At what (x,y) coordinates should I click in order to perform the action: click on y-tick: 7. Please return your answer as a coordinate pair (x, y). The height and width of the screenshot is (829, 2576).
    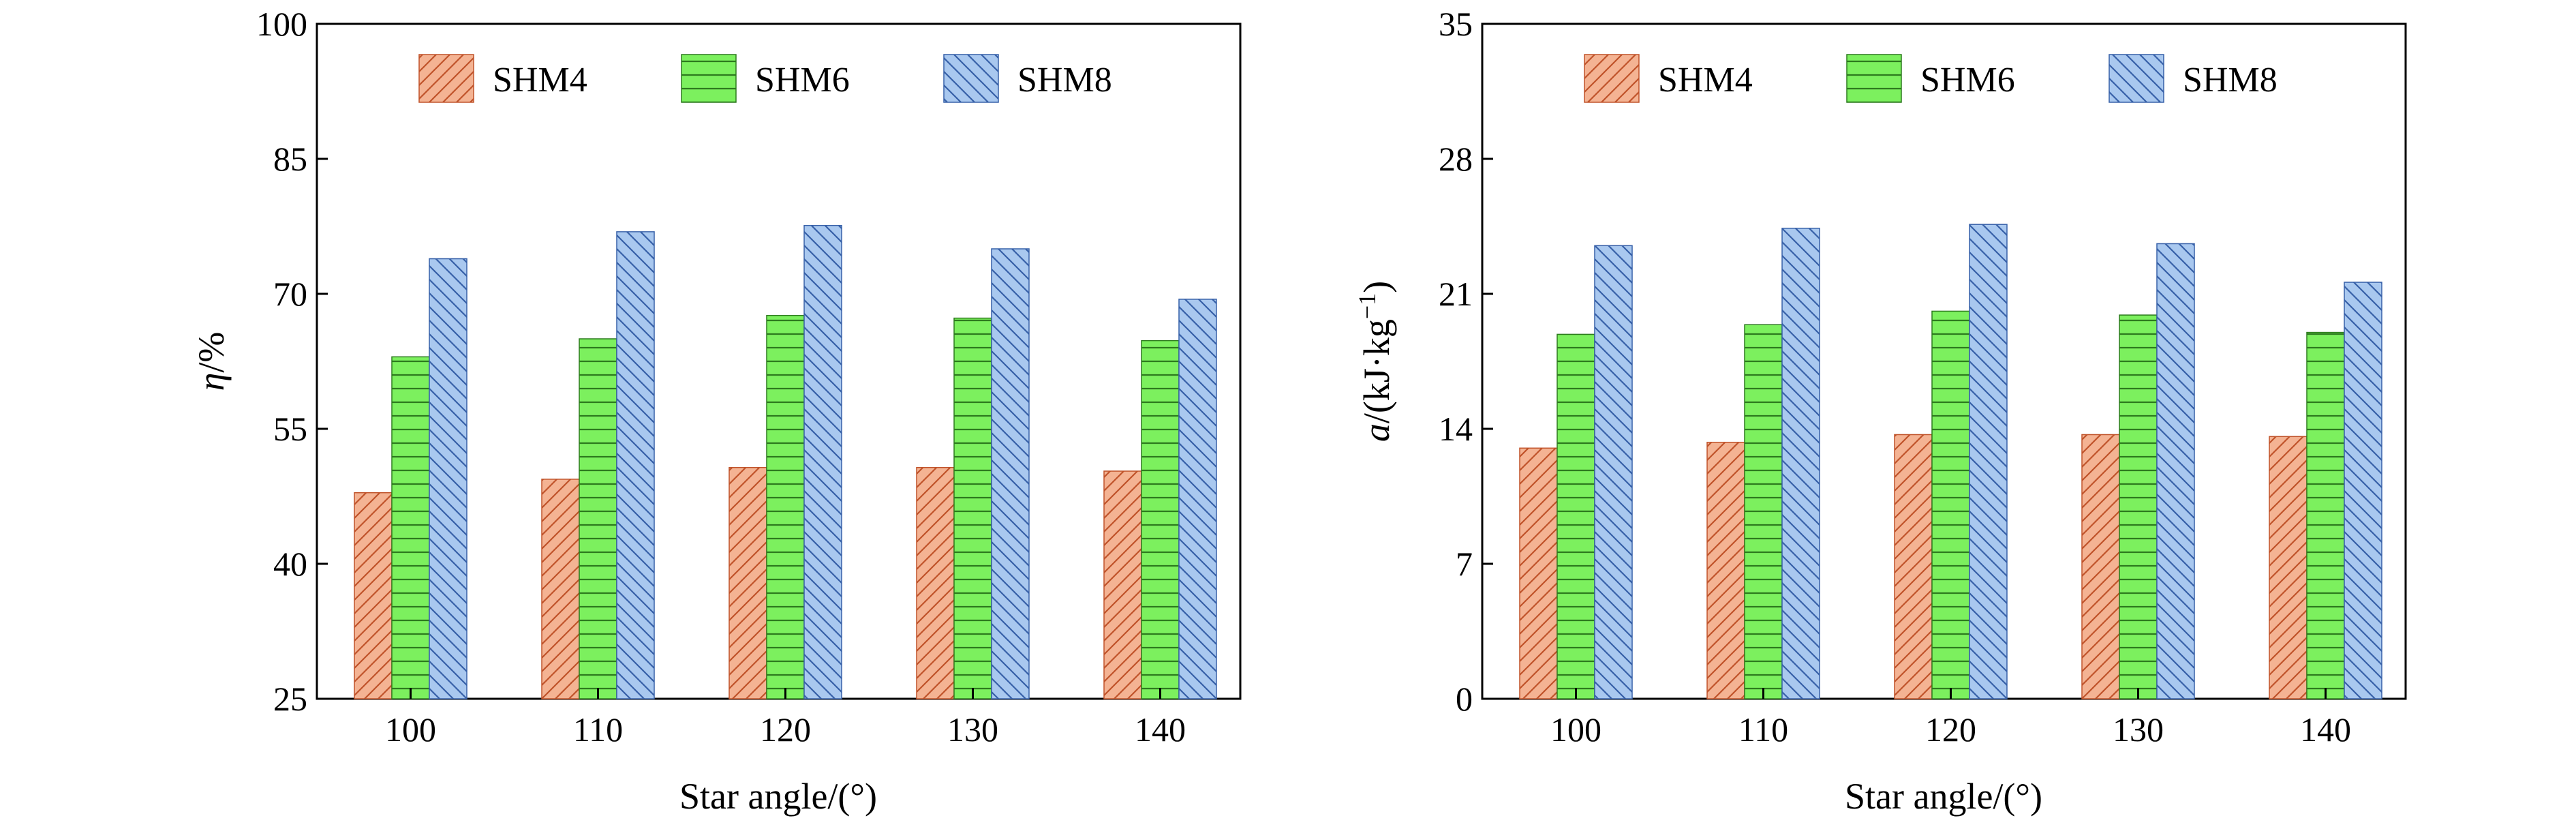
    Looking at the image, I should click on (1474, 564).